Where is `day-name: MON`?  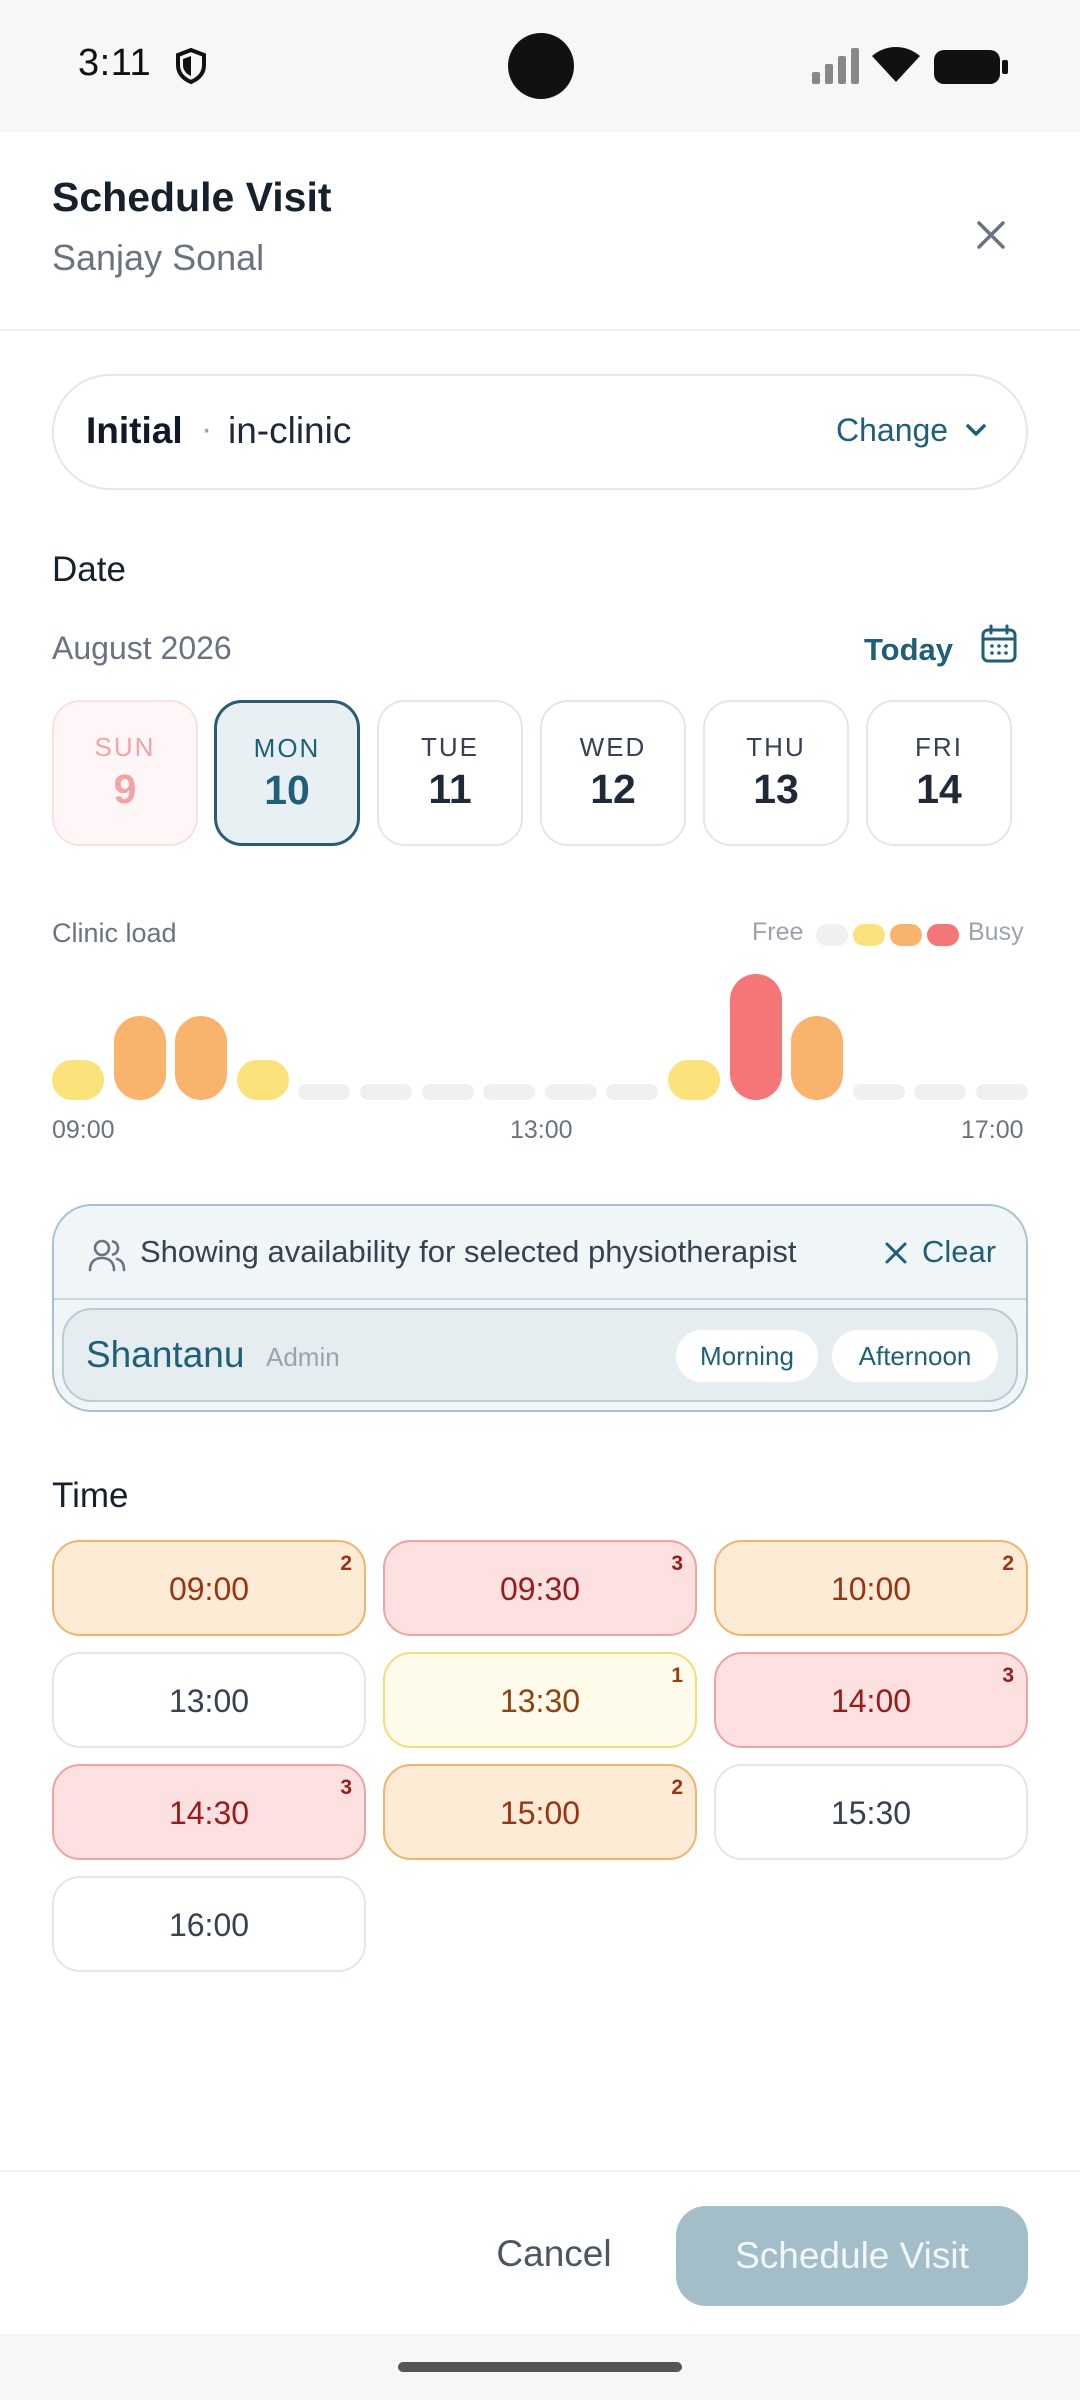
day-name: MON is located at coordinates (287, 748).